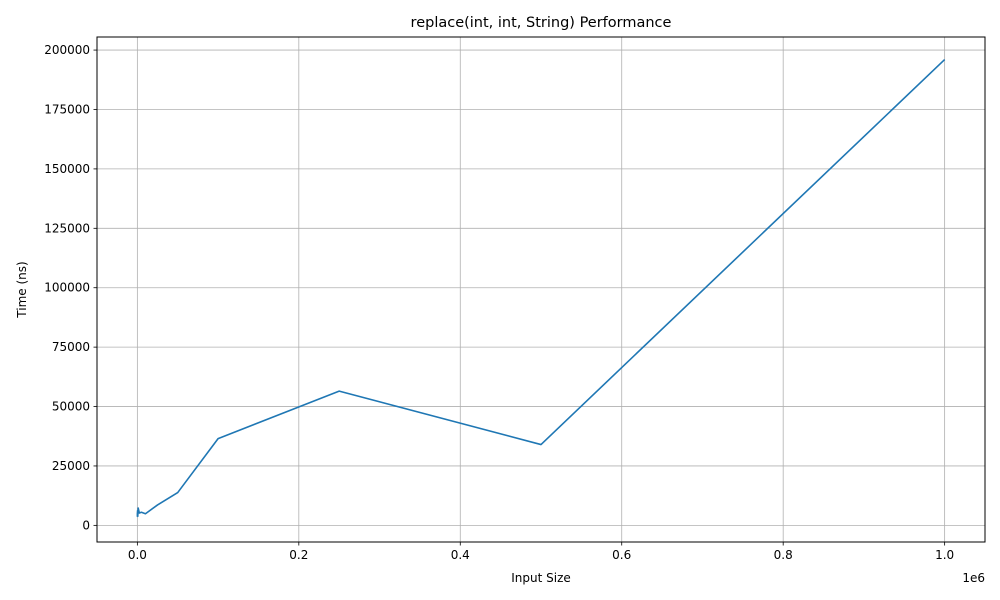  Describe the element at coordinates (783, 555) in the screenshot. I see `x-tick-label: 0.8` at that location.